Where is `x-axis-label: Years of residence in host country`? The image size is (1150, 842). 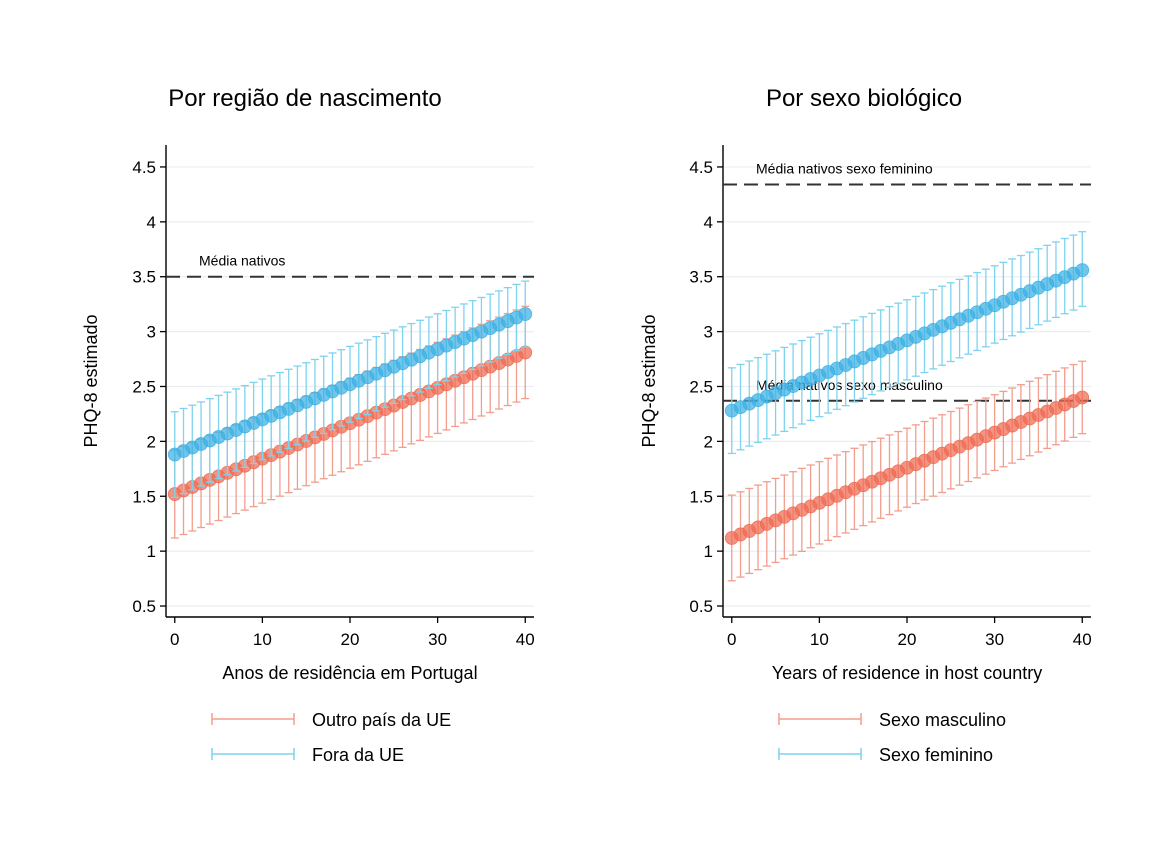 x-axis-label: Years of residence in host country is located at coordinates (907, 673).